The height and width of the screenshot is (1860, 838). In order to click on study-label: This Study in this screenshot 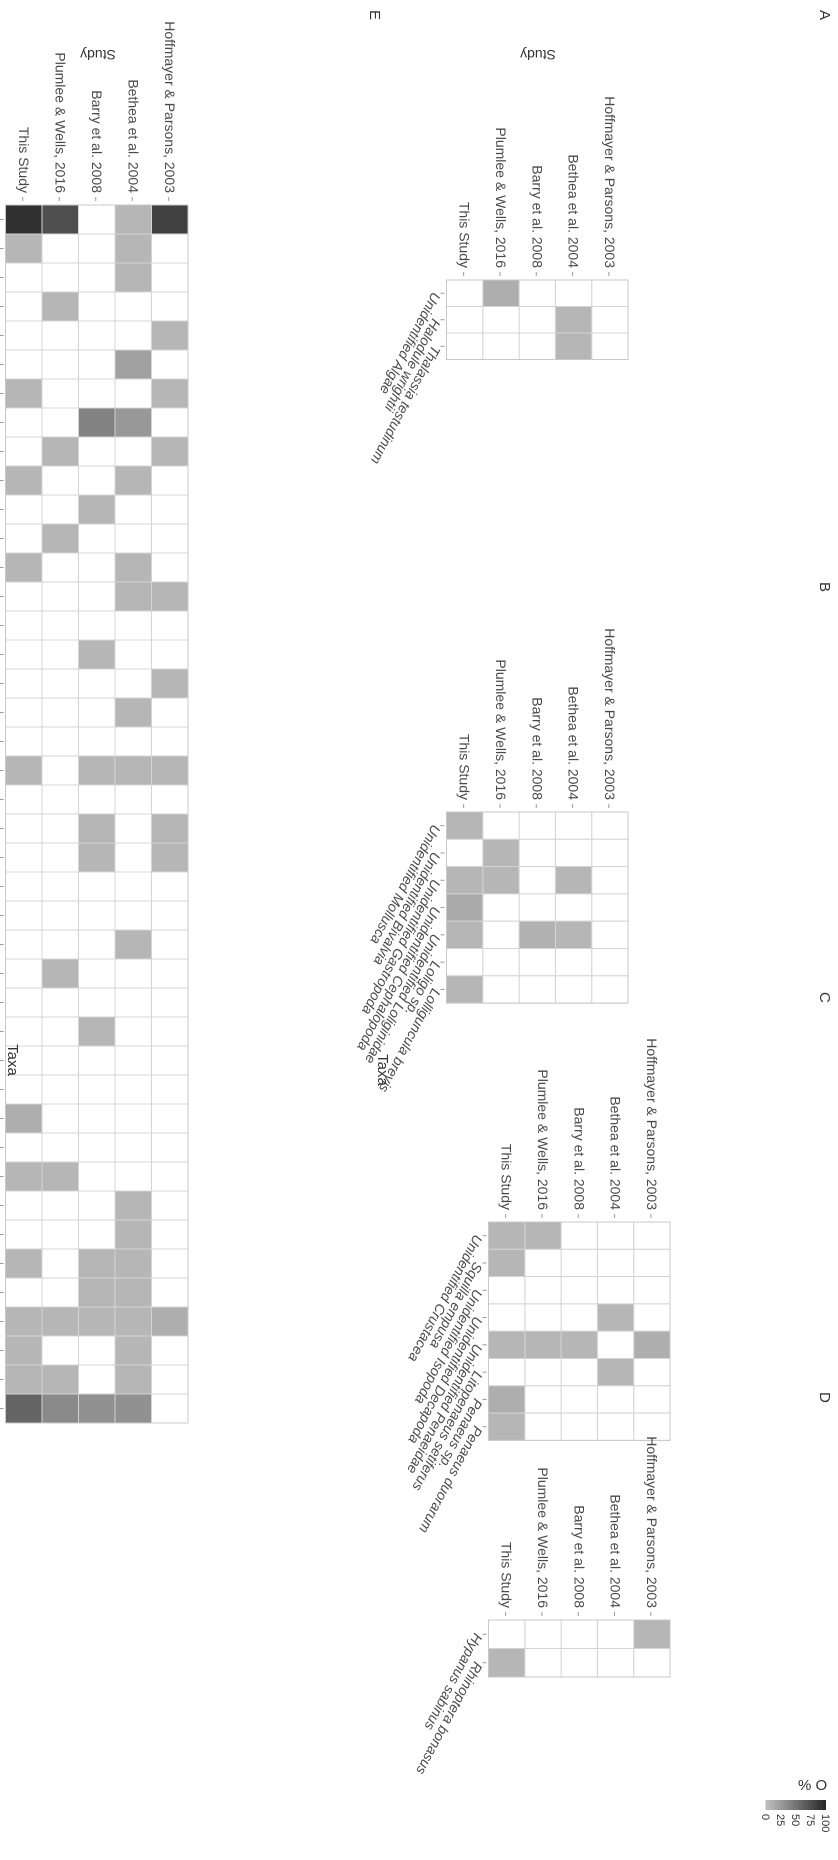, I will do `click(465, 235)`.